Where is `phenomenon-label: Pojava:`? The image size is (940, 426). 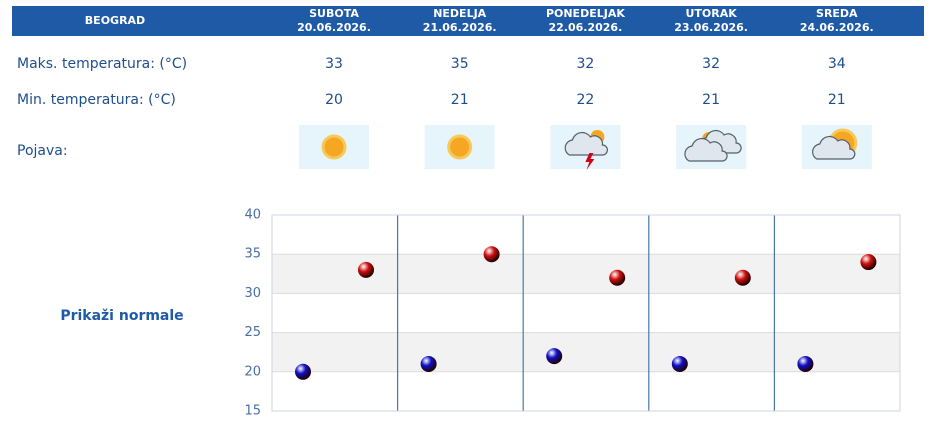 phenomenon-label: Pojava: is located at coordinates (42, 151).